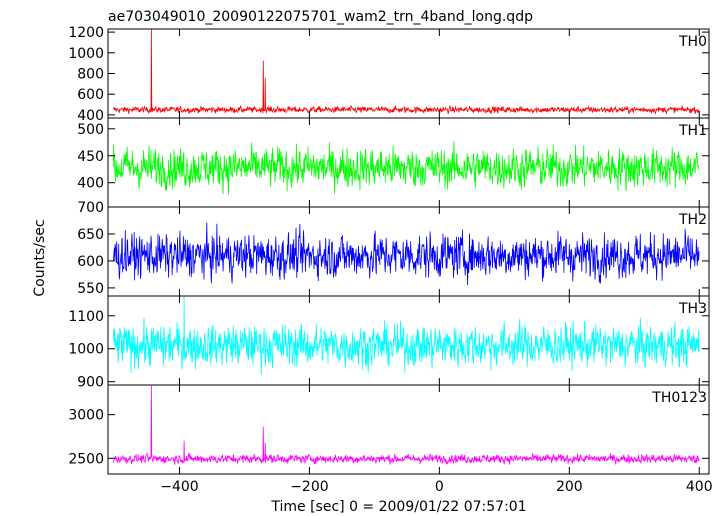 The width and height of the screenshot is (723, 516). I want to click on panel-label-th2: TH2, so click(692, 220).